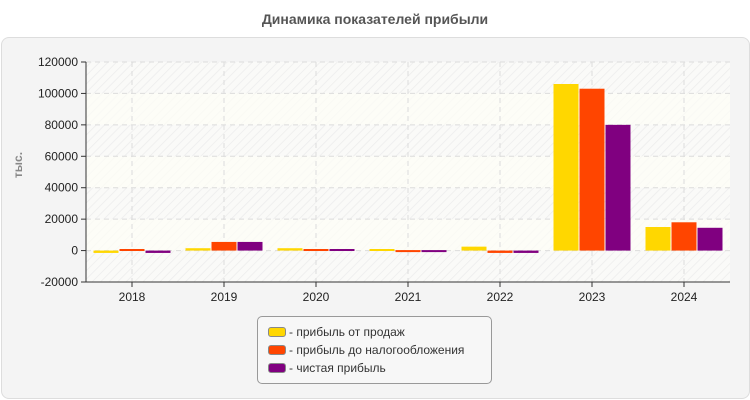 The width and height of the screenshot is (750, 400). I want to click on y-tick-label: -20000, so click(60, 282).